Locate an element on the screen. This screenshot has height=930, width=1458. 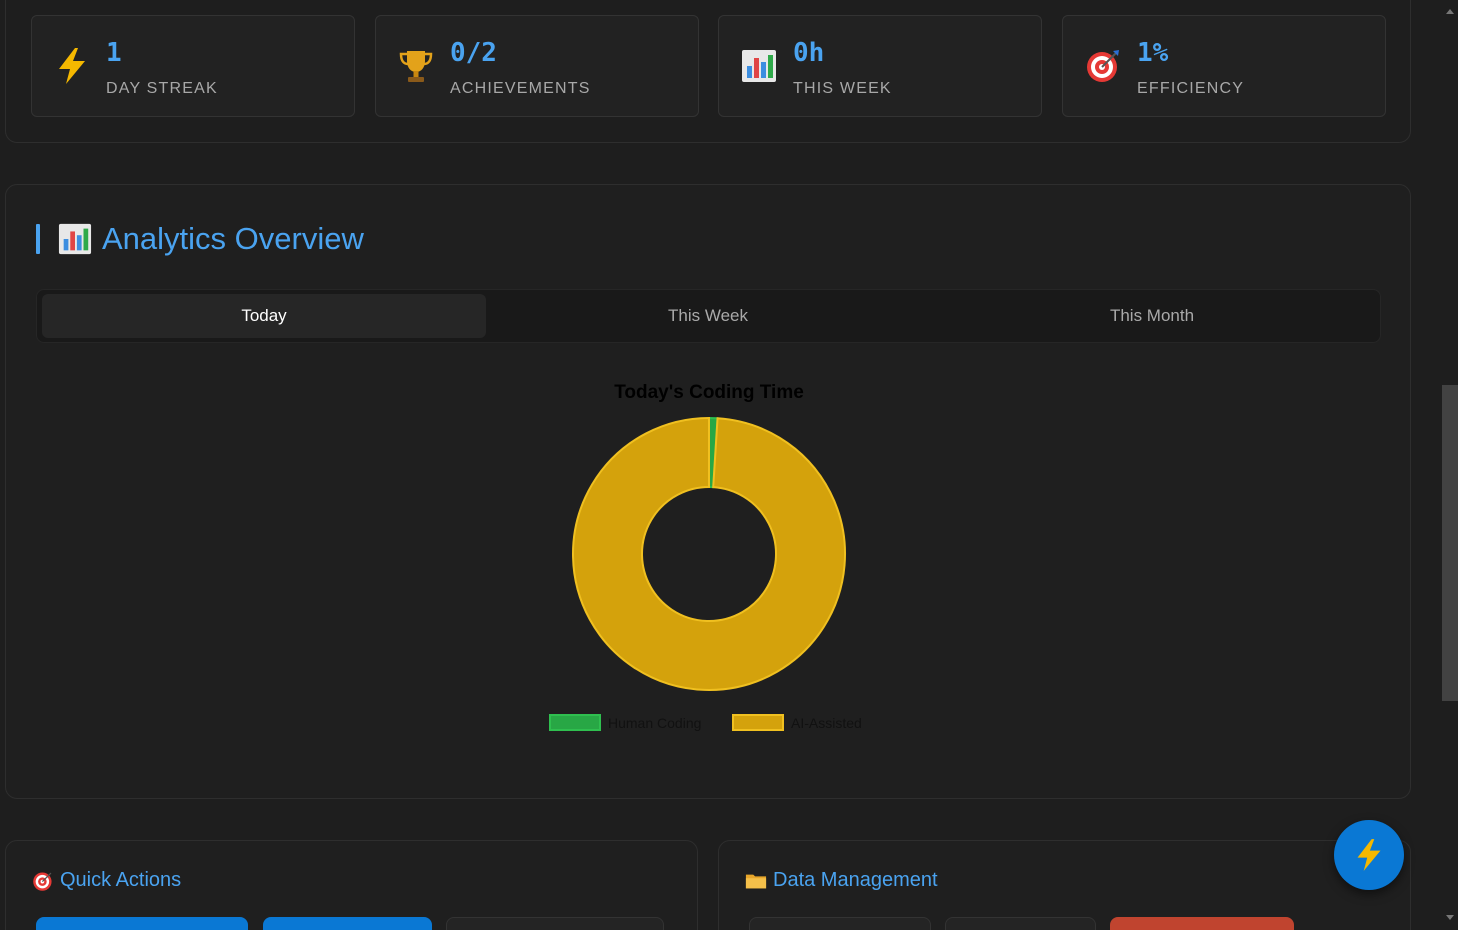
chart-slices is located at coordinates (709, 553).